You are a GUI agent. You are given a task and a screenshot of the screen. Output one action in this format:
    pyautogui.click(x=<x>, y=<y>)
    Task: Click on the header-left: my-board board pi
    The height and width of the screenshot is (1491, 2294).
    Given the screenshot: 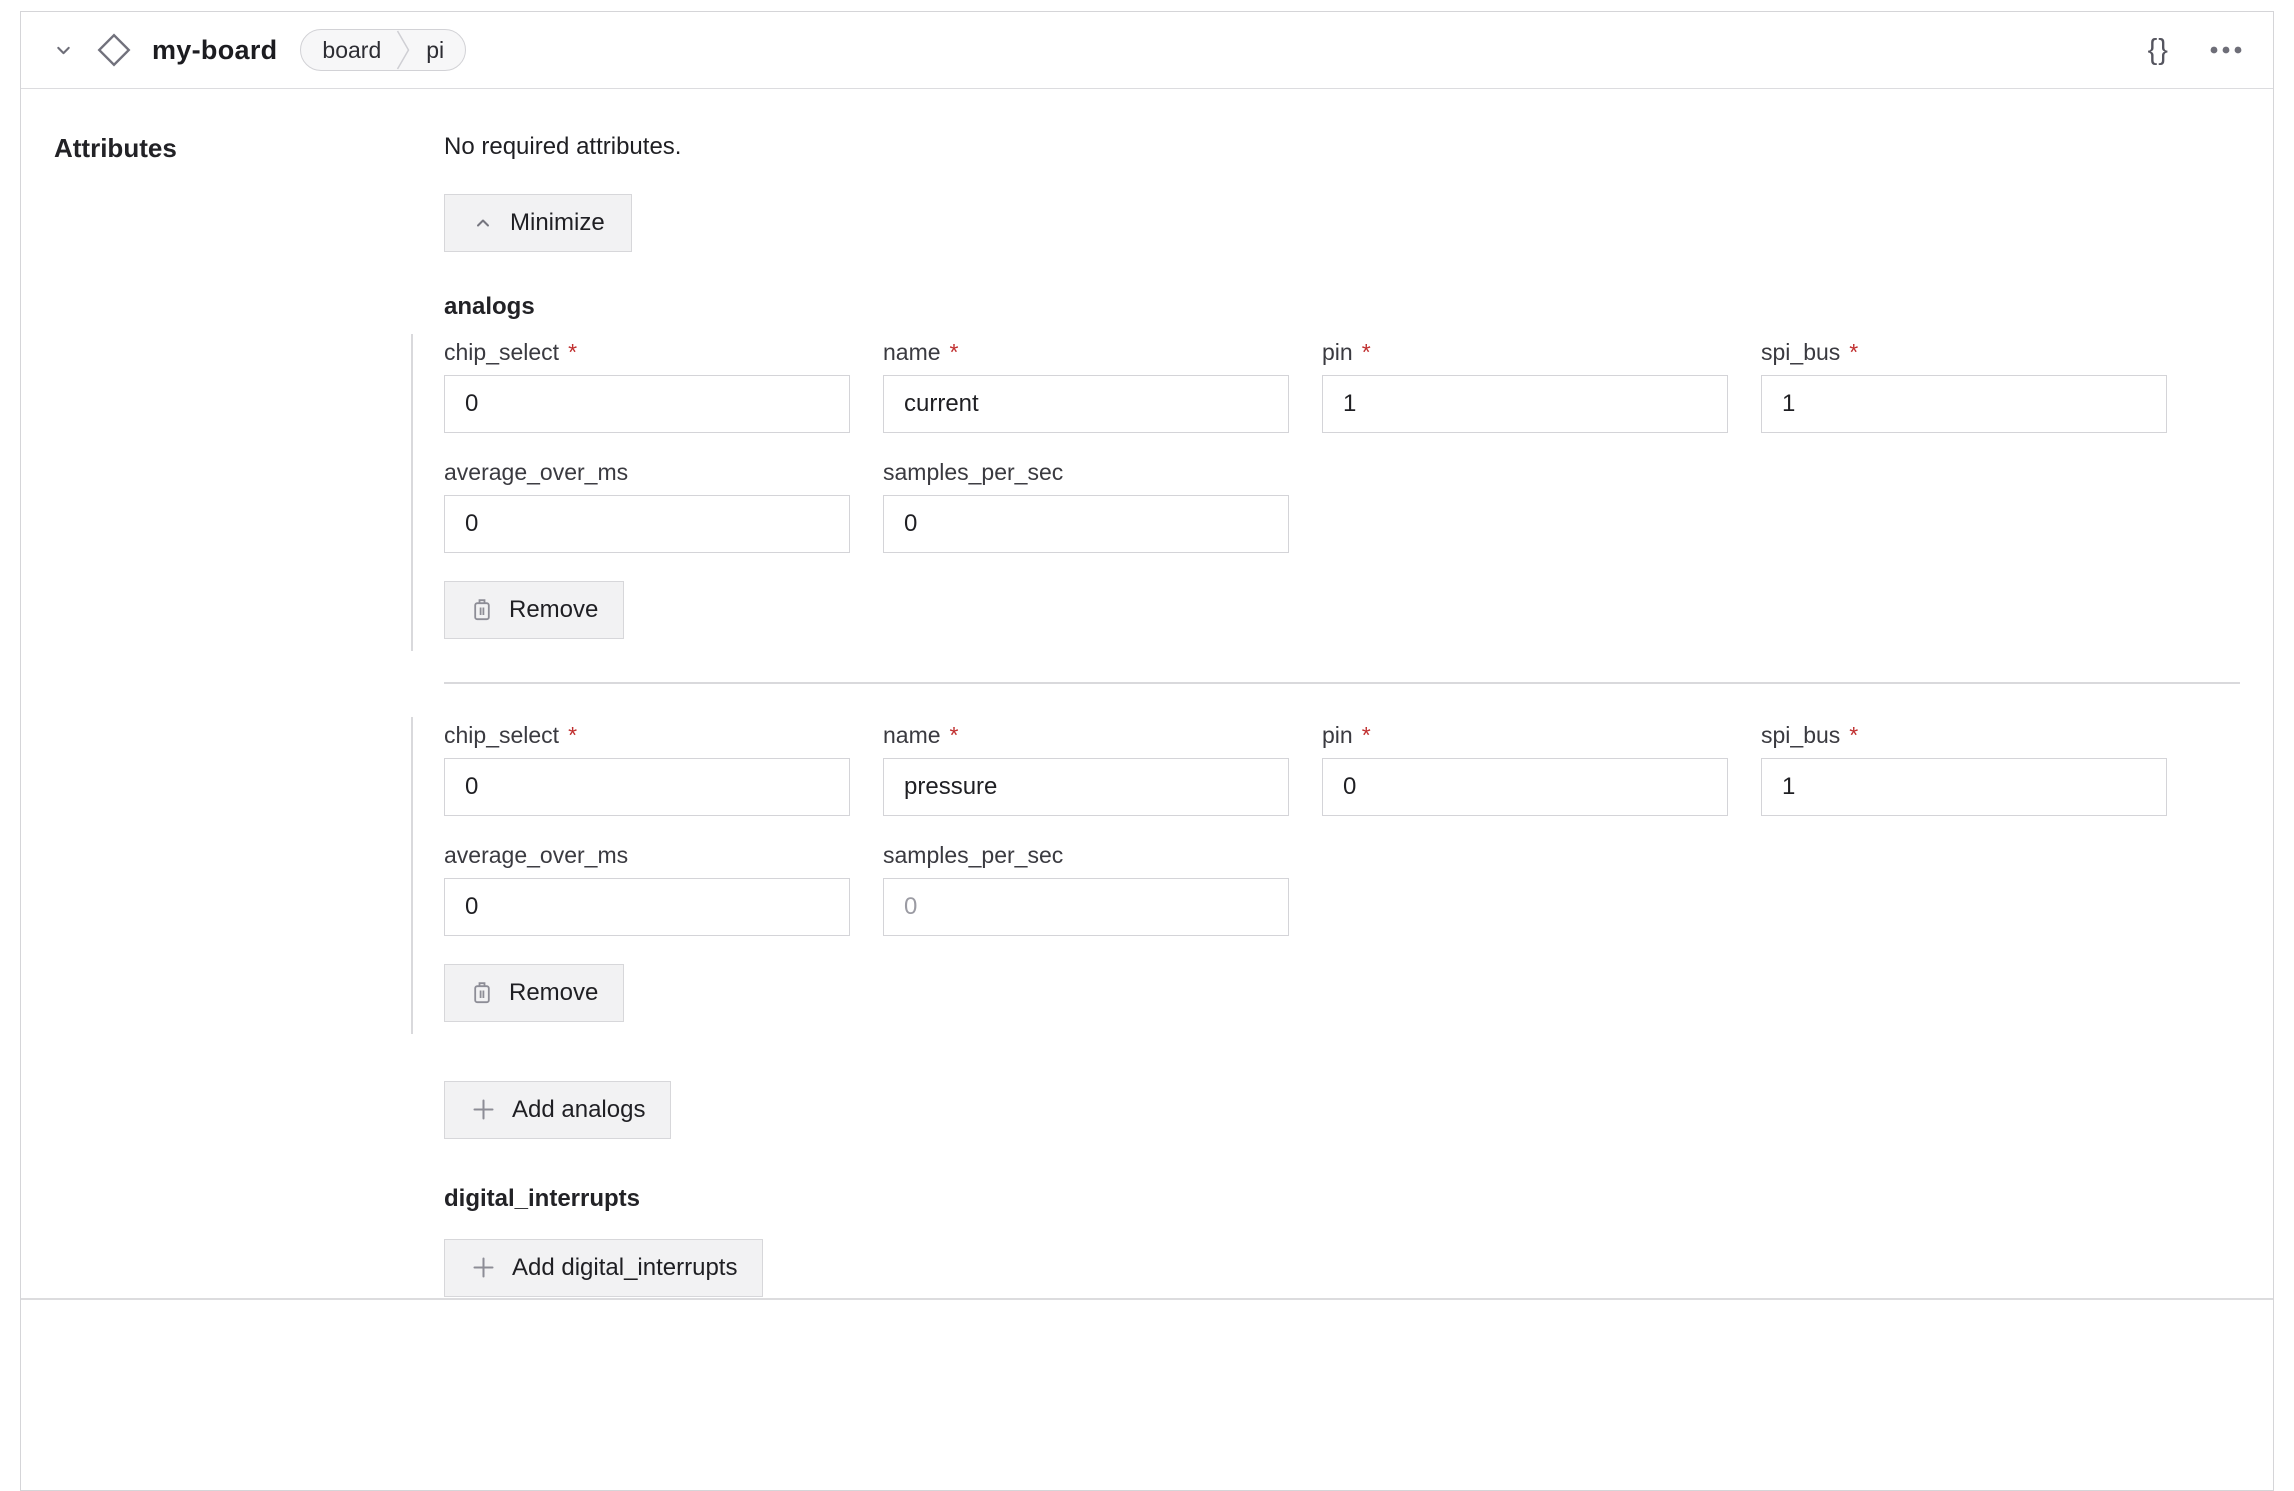 What is the action you would take?
    pyautogui.click(x=259, y=50)
    